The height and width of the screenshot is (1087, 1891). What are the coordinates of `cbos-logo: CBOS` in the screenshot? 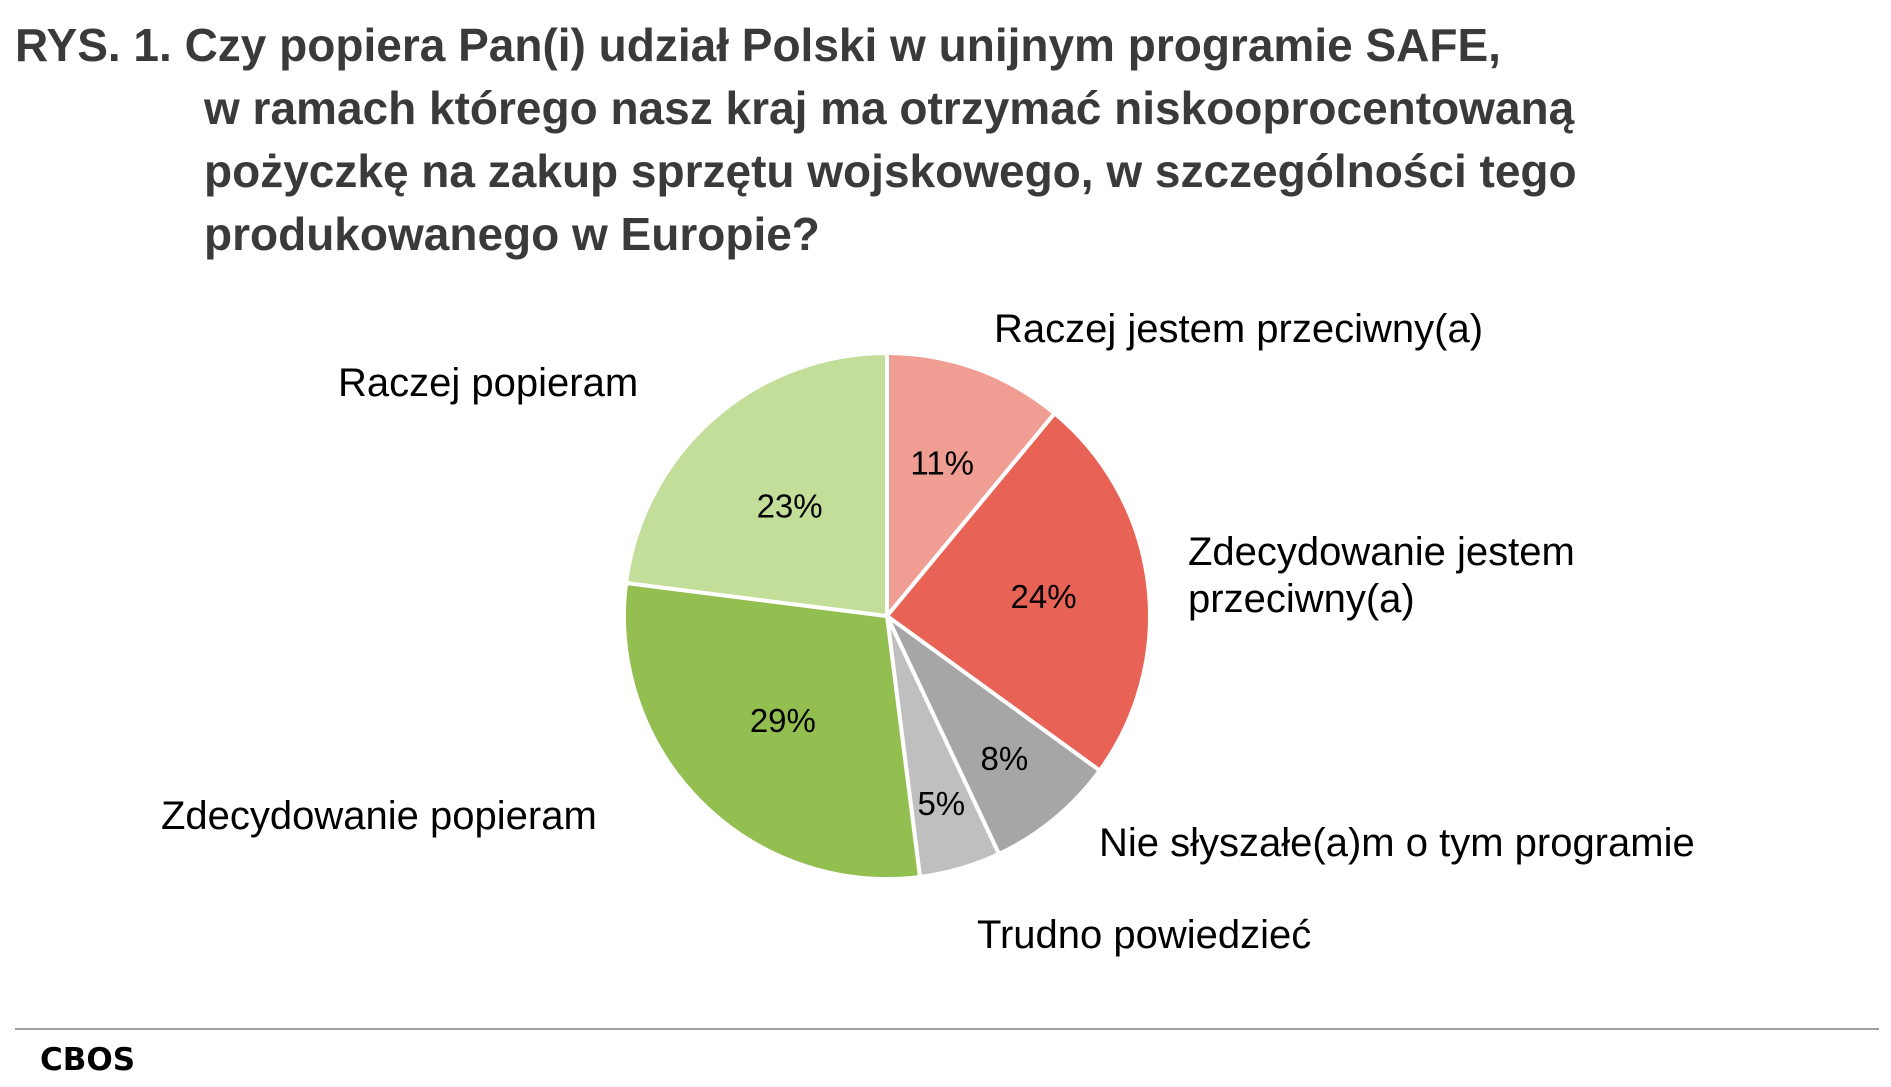 It's located at (88, 1060).